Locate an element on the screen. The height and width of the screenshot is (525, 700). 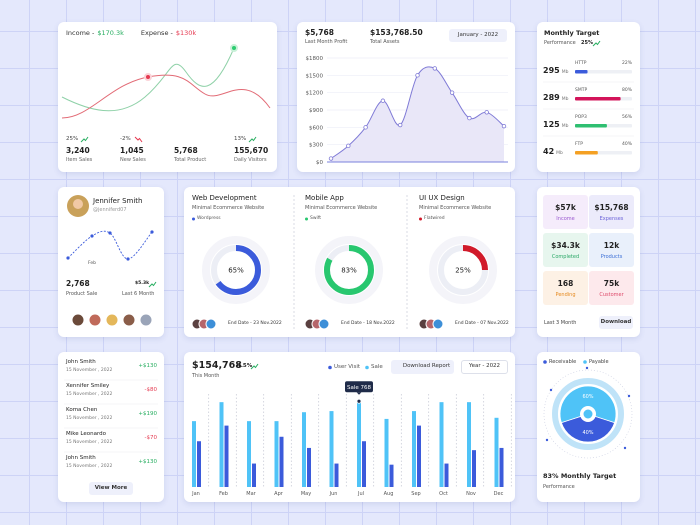
y-tick-label: $1500 is located at coordinates (315, 76).